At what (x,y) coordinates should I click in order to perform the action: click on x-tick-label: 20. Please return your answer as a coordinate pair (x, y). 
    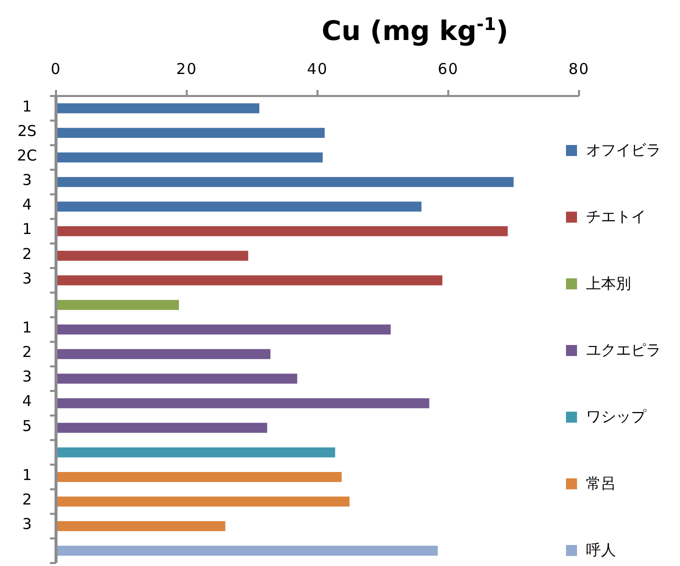
    Looking at the image, I should click on (187, 69).